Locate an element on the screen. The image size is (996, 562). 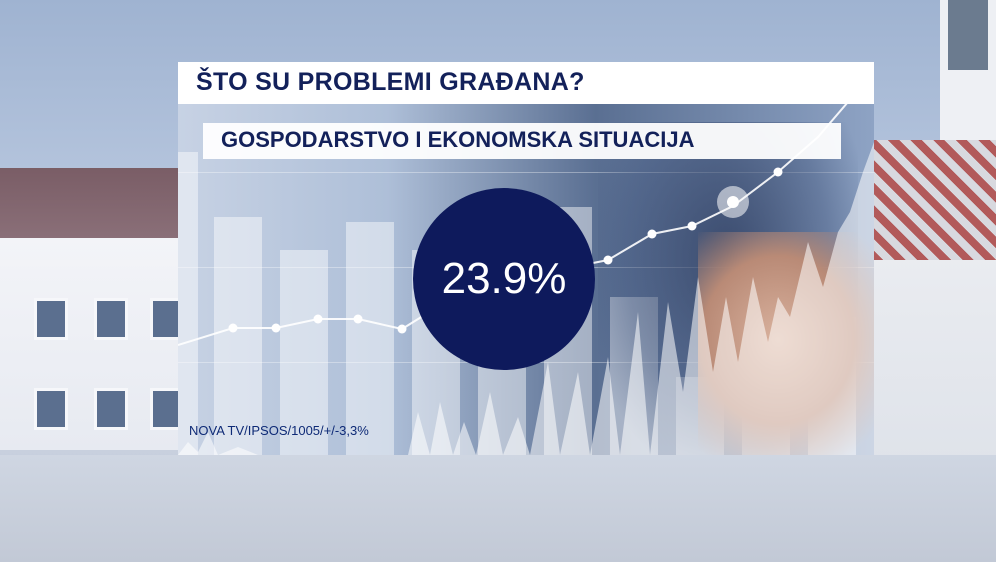
subtitle: GOSPODARSTVO I EKONOMSKA SITUACIJA is located at coordinates (458, 139).